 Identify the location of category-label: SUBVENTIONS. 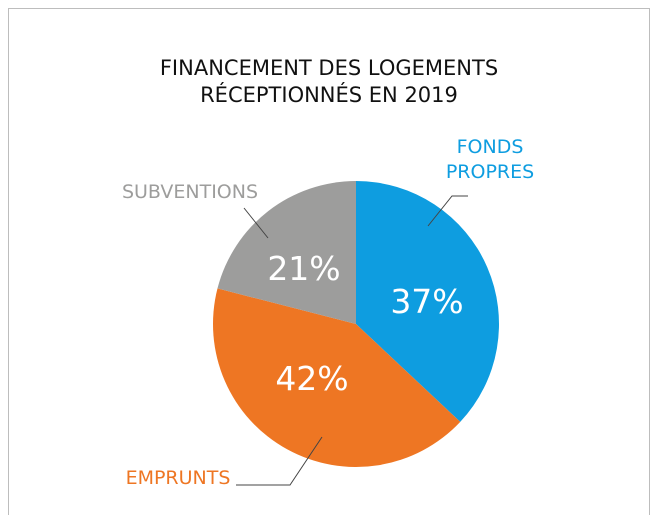
(190, 192).